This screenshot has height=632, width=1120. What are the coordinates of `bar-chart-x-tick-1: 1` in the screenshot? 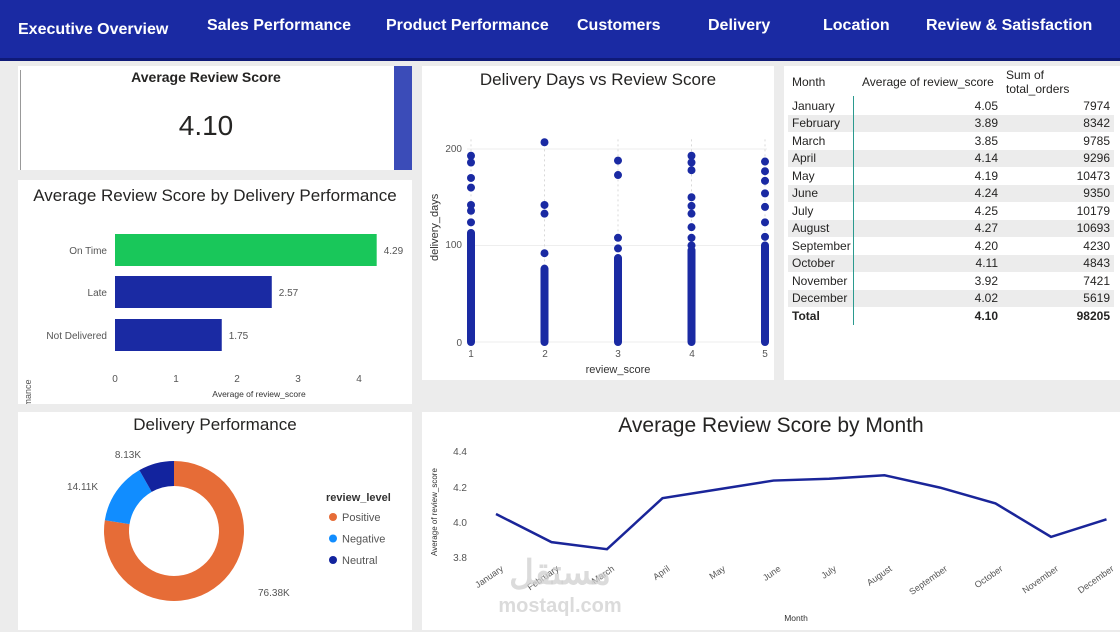 It's located at (176, 379).